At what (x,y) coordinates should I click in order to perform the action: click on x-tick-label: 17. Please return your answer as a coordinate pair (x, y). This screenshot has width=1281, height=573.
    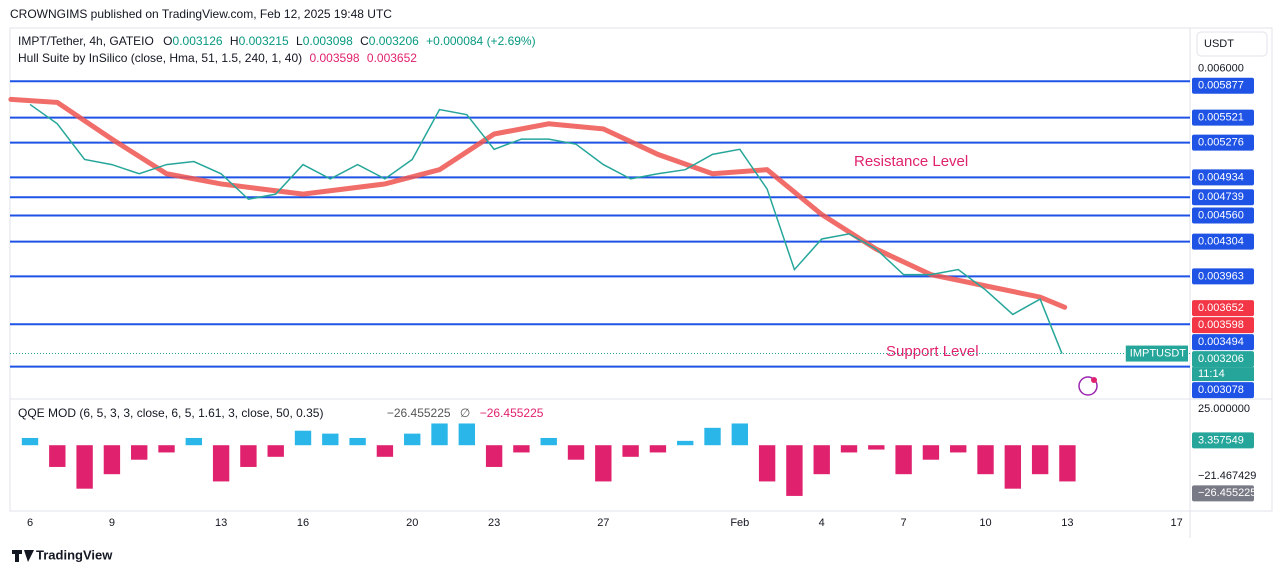
    Looking at the image, I should click on (1176, 523).